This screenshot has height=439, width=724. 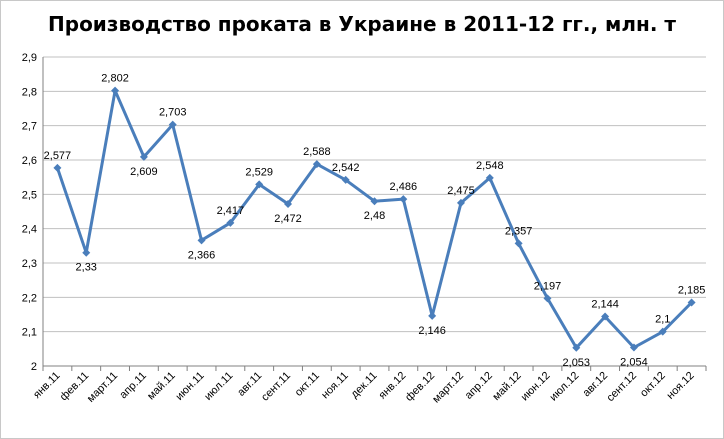 I want to click on data-label: 2,417, so click(x=231, y=211).